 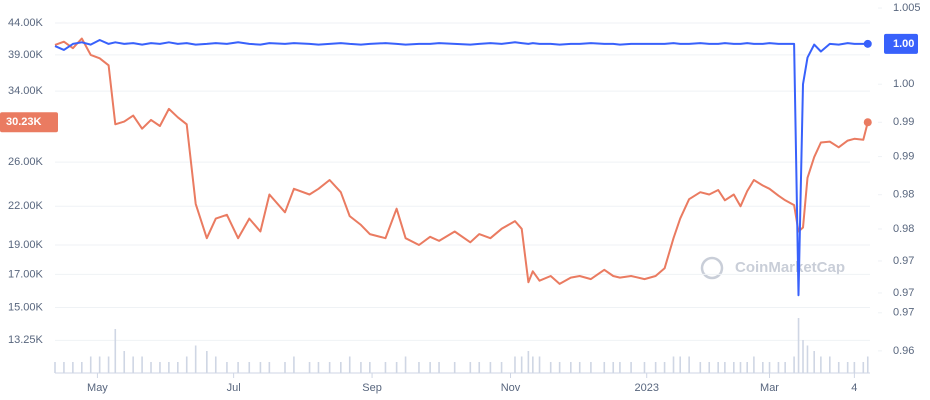 I want to click on current-value-label: 30.23K, so click(x=24, y=122).